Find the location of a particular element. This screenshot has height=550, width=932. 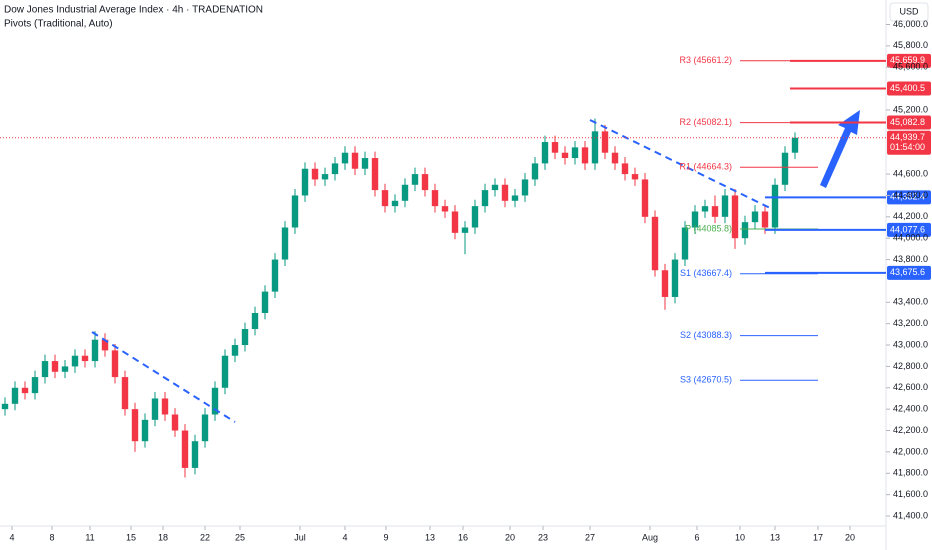

price-tag-label: 44,382.4 is located at coordinates (907, 197).